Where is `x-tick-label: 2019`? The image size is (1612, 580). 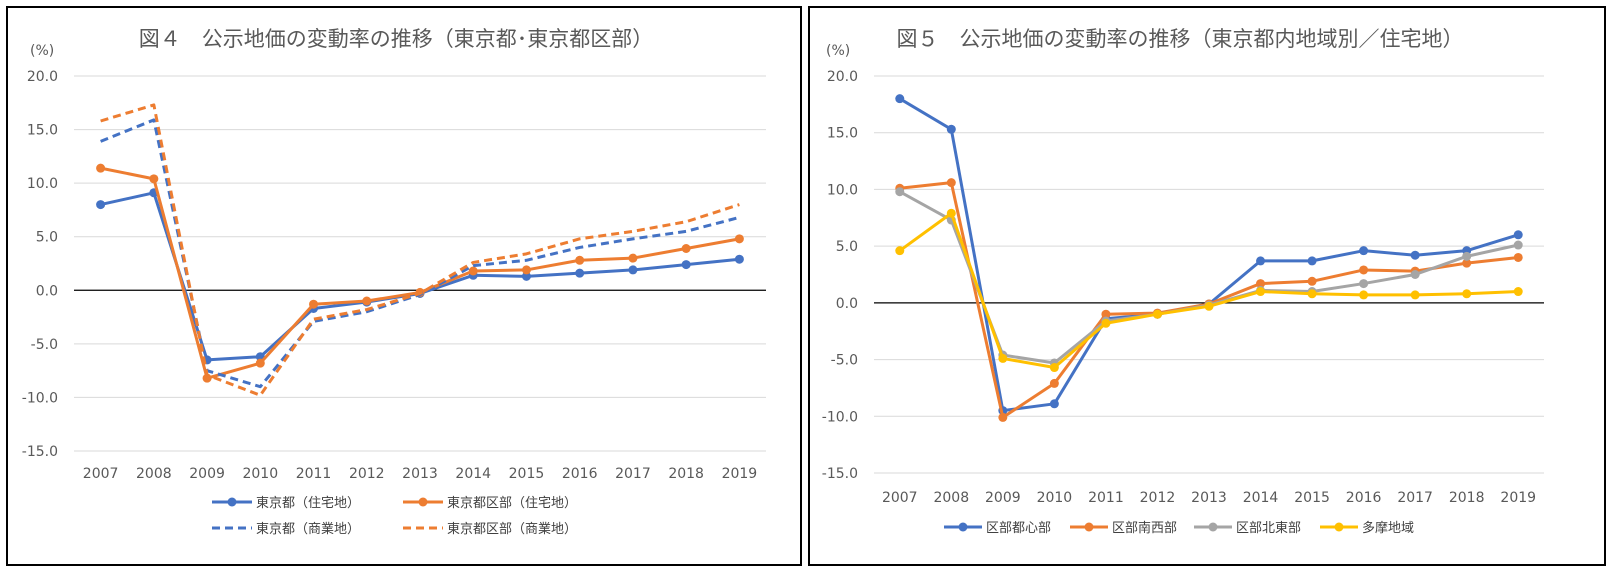
x-tick-label: 2019 is located at coordinates (1518, 498).